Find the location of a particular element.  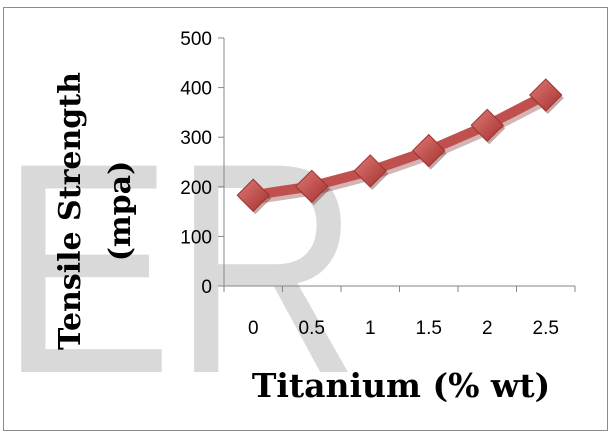

y-axis-title: Tensile Strength (mpa) is located at coordinates (95, 211).